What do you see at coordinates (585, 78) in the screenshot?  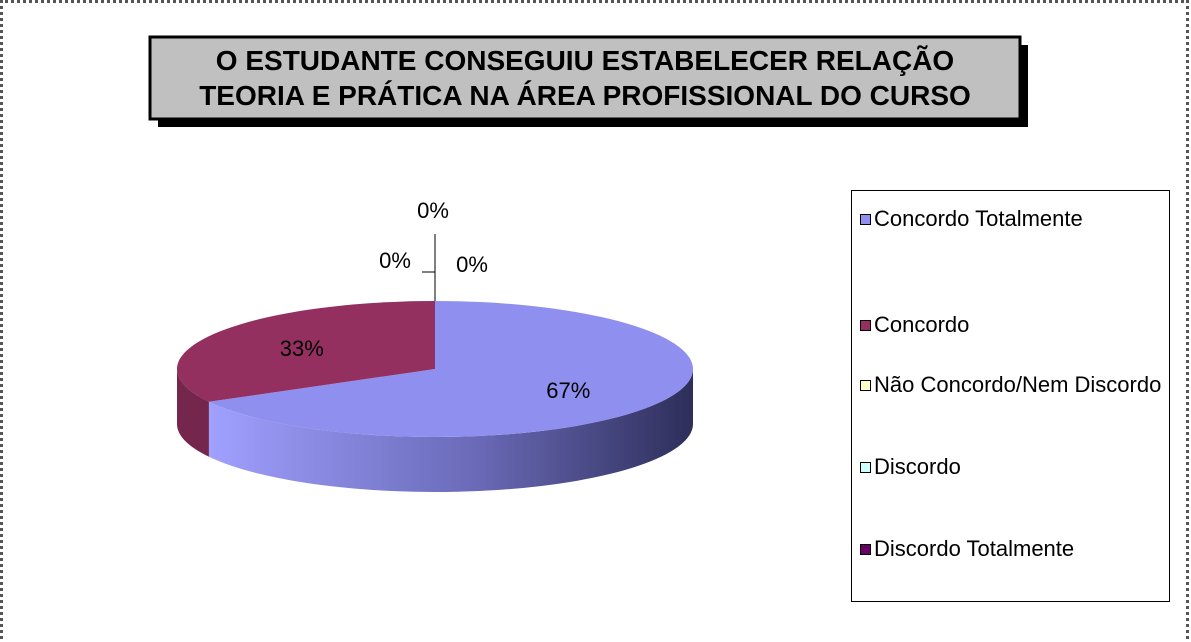 I see `title-box` at bounding box center [585, 78].